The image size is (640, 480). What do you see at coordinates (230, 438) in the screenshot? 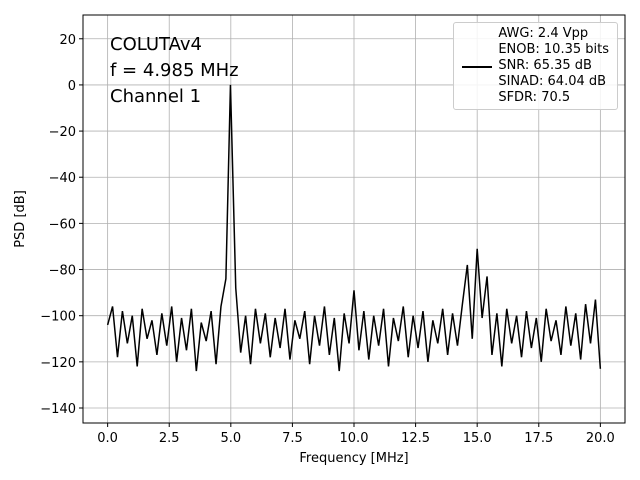
I see `x-tick-label: 5.0` at bounding box center [230, 438].